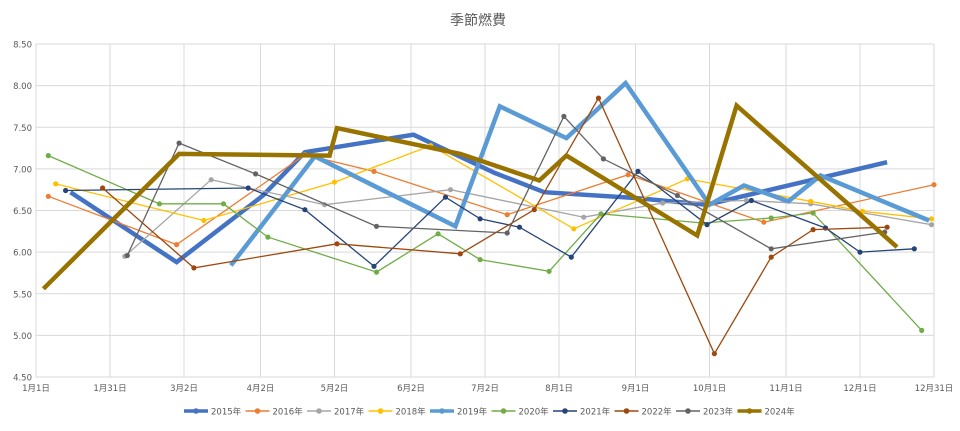 The height and width of the screenshot is (431, 960). Describe the element at coordinates (22, 46) in the screenshot. I see `y-tick-label: 8.50` at that location.